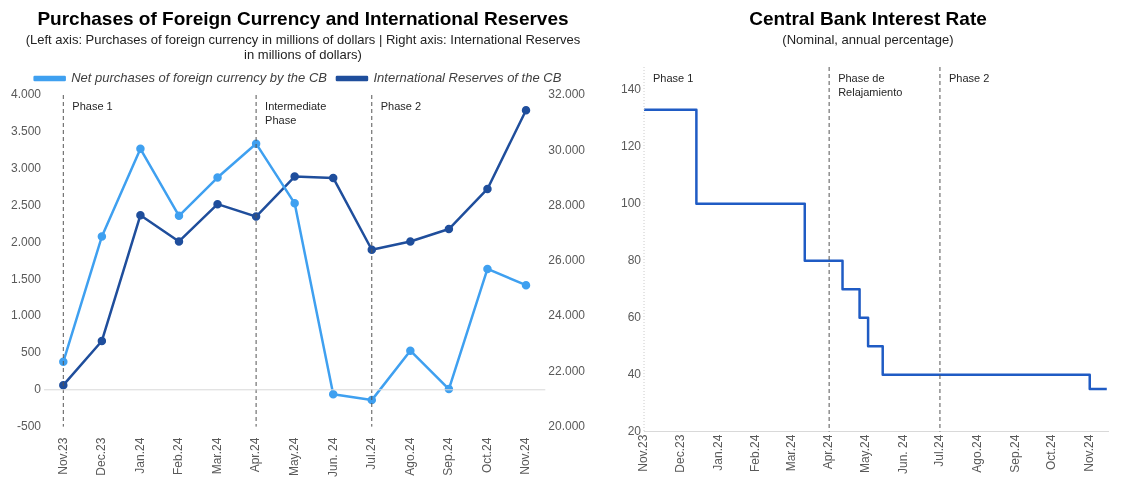 Image resolution: width=1126 pixels, height=501 pixels. Describe the element at coordinates (634, 373) in the screenshot. I see `y-tick-label: 40` at that location.